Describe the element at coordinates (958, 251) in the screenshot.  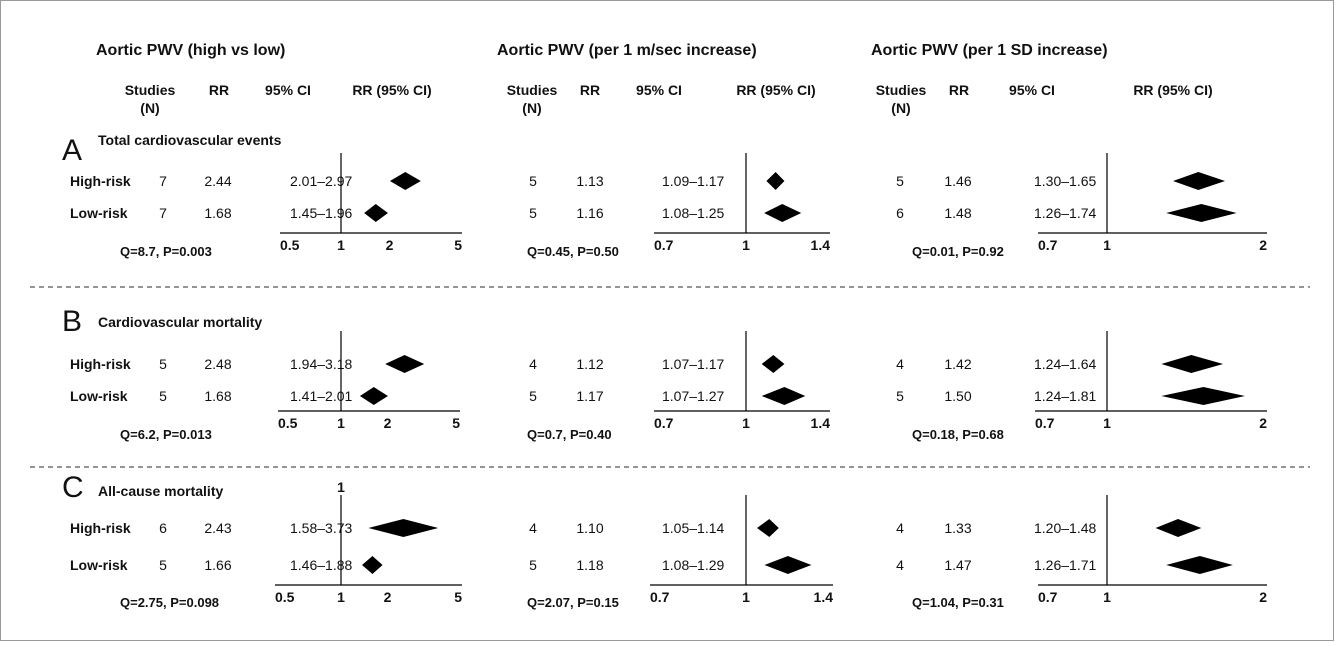
I see `heterogeneity-stat: Q=0.01, P=0.92` at that location.